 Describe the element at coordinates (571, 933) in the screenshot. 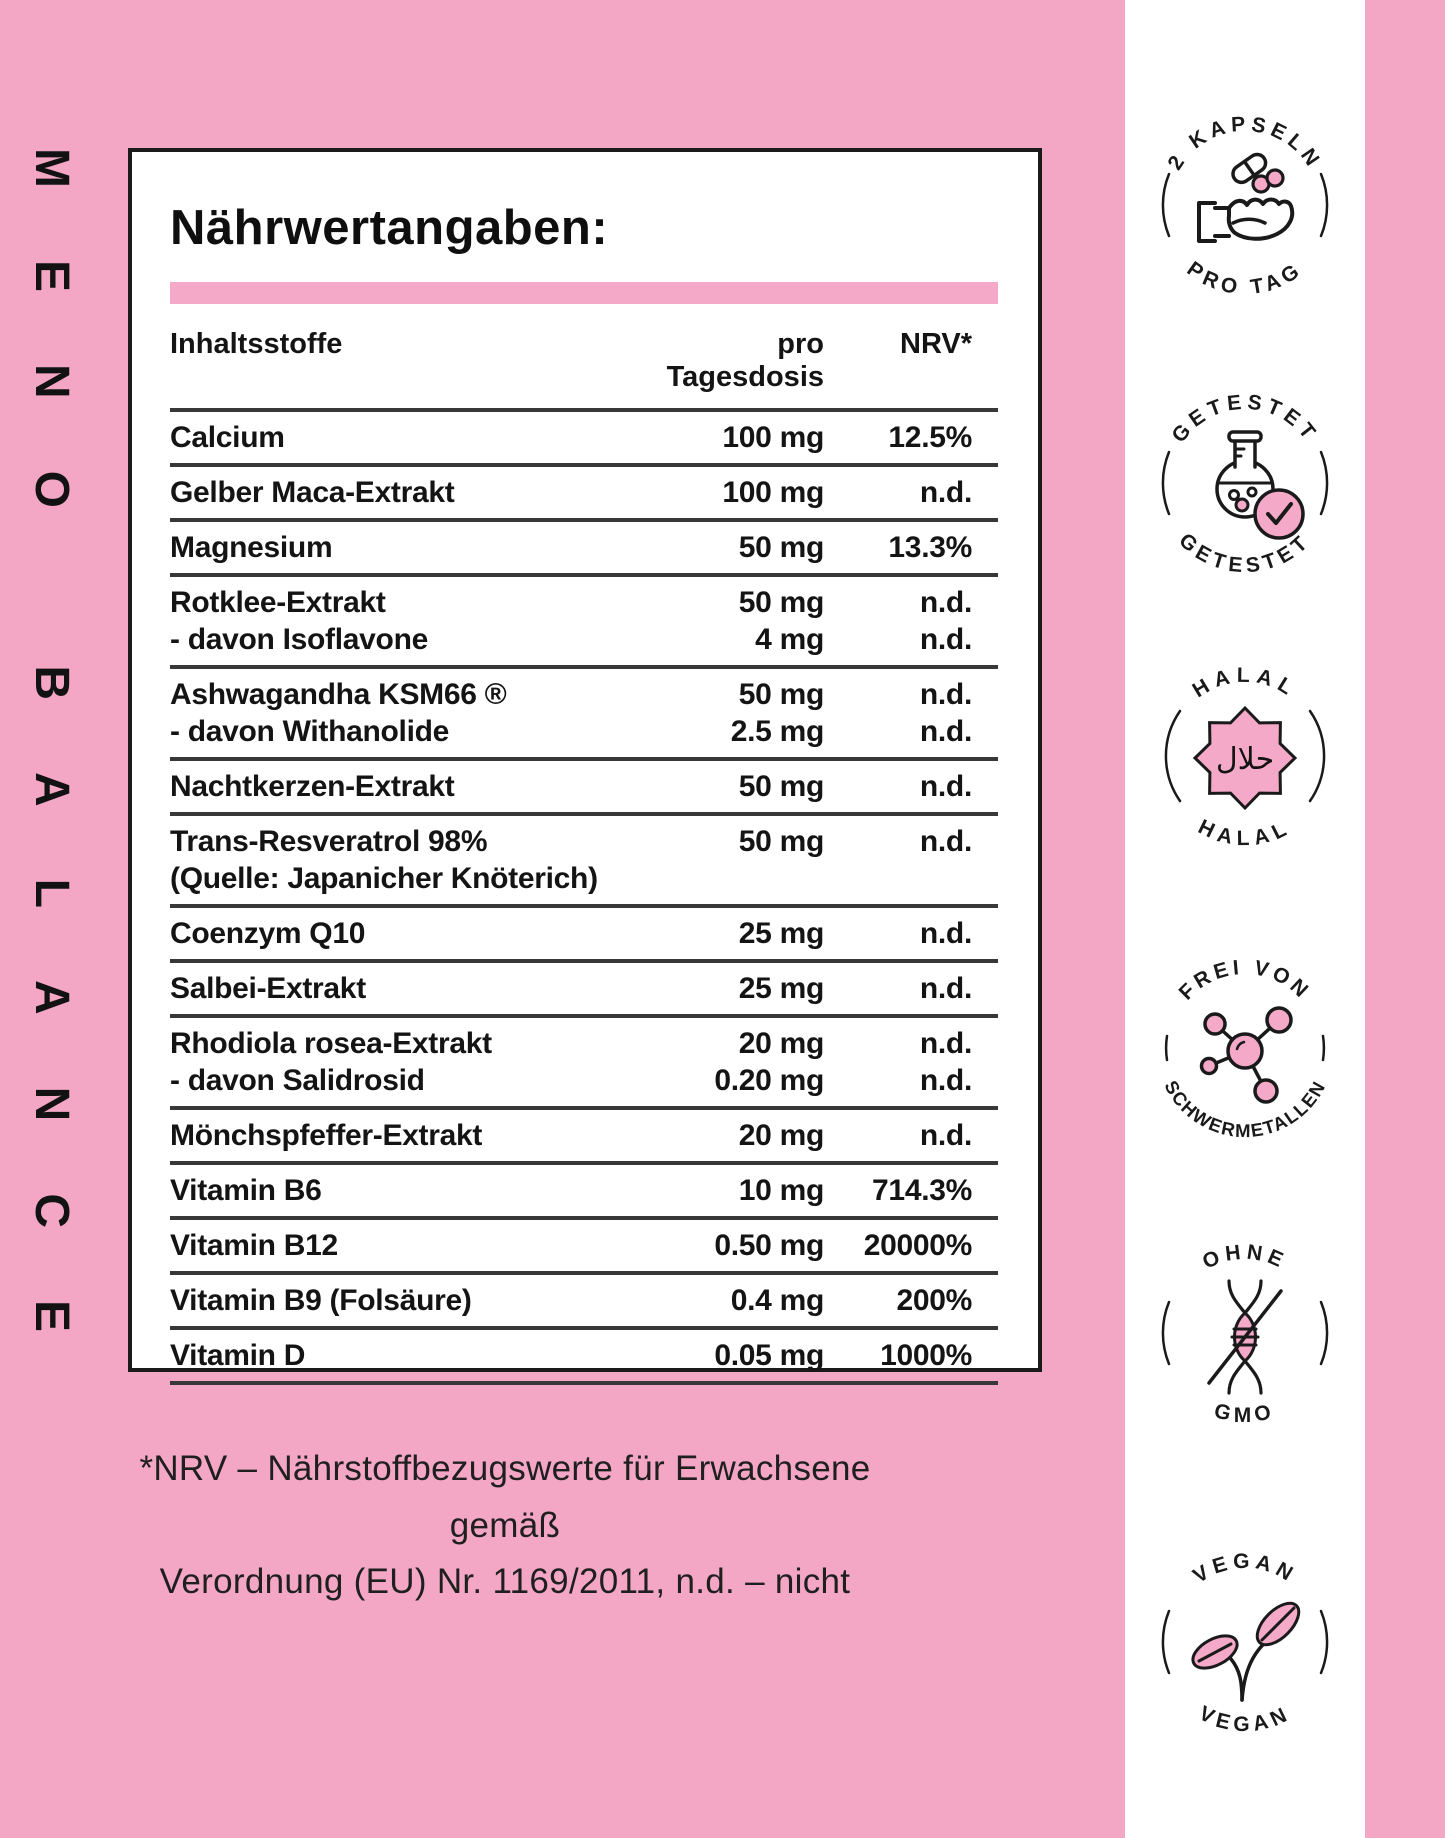

I see `table-row-line: Coenzym Q10 25 mg n.d.` at that location.